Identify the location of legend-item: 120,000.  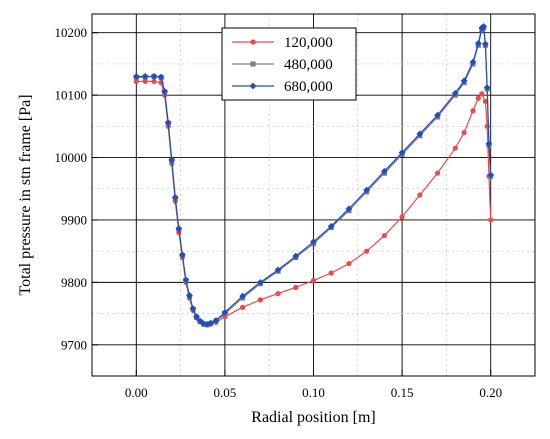
(282, 43).